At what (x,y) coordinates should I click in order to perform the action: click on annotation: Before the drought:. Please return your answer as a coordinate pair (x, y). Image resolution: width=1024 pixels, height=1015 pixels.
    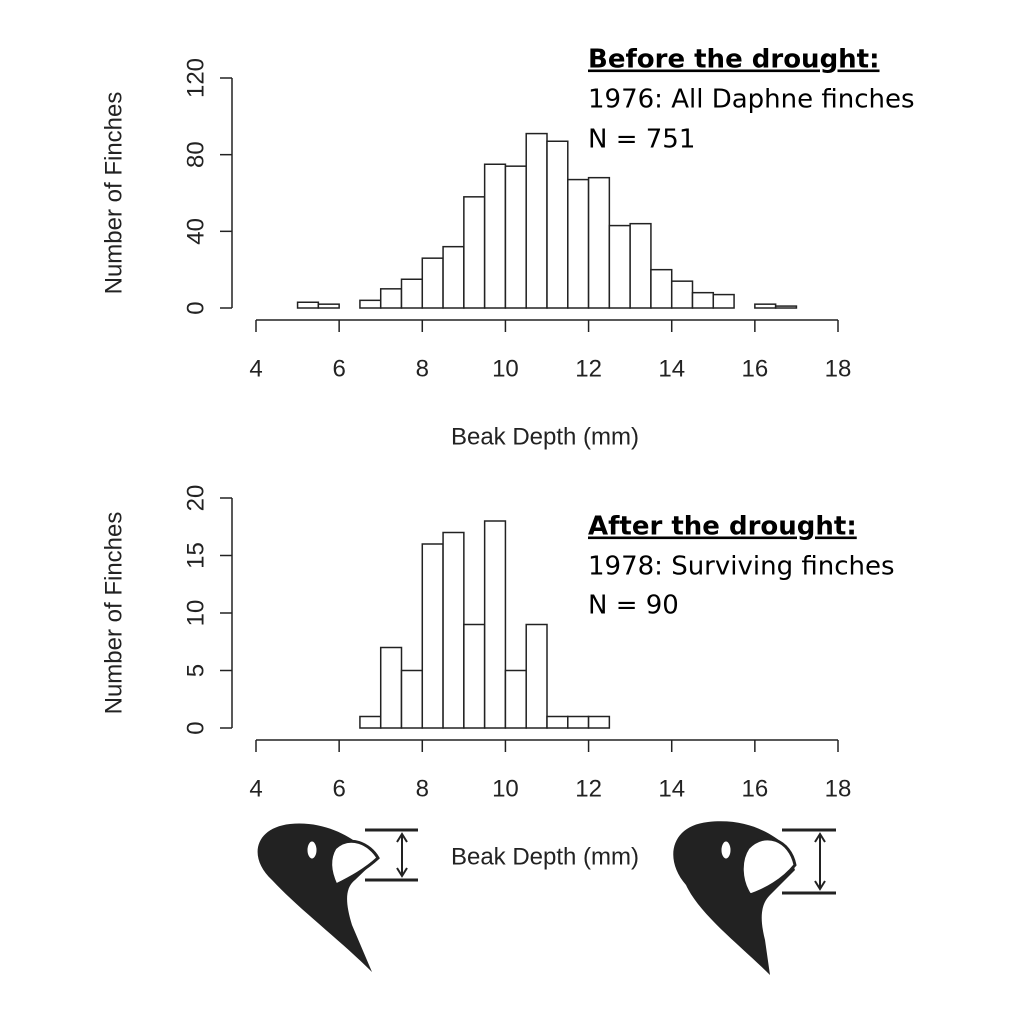
    Looking at the image, I should click on (734, 60).